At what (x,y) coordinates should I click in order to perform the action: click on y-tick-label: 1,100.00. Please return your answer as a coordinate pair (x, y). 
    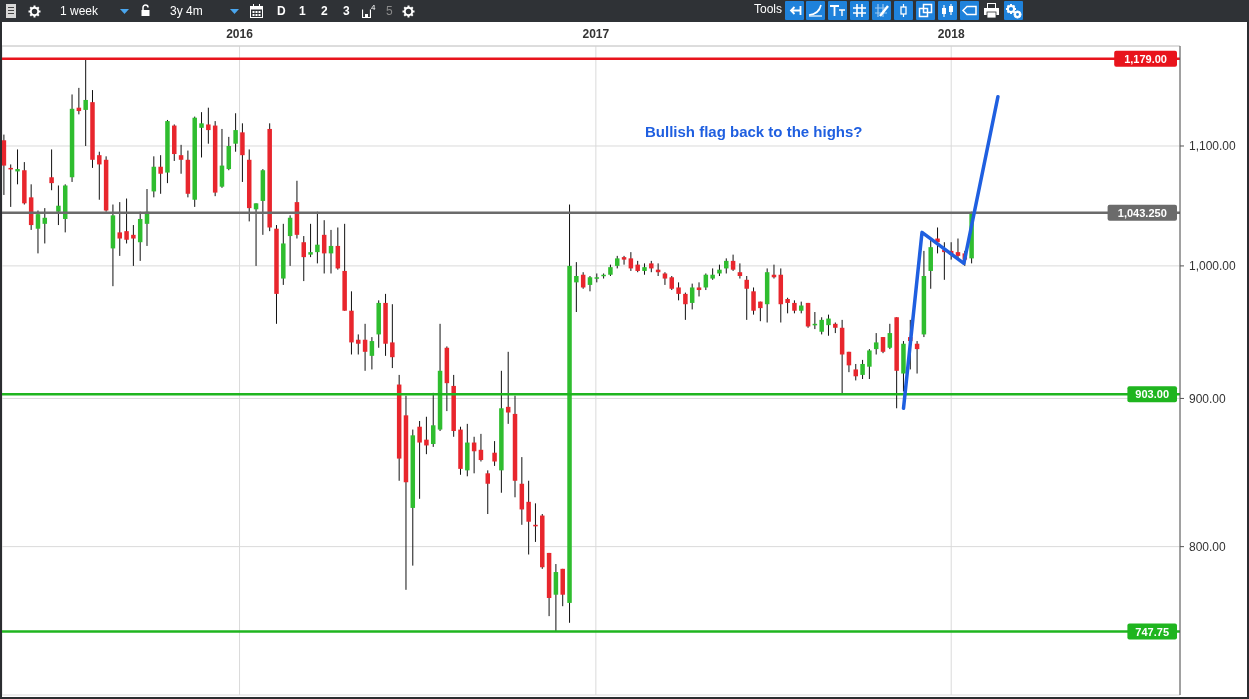
    Looking at the image, I should click on (1213, 146).